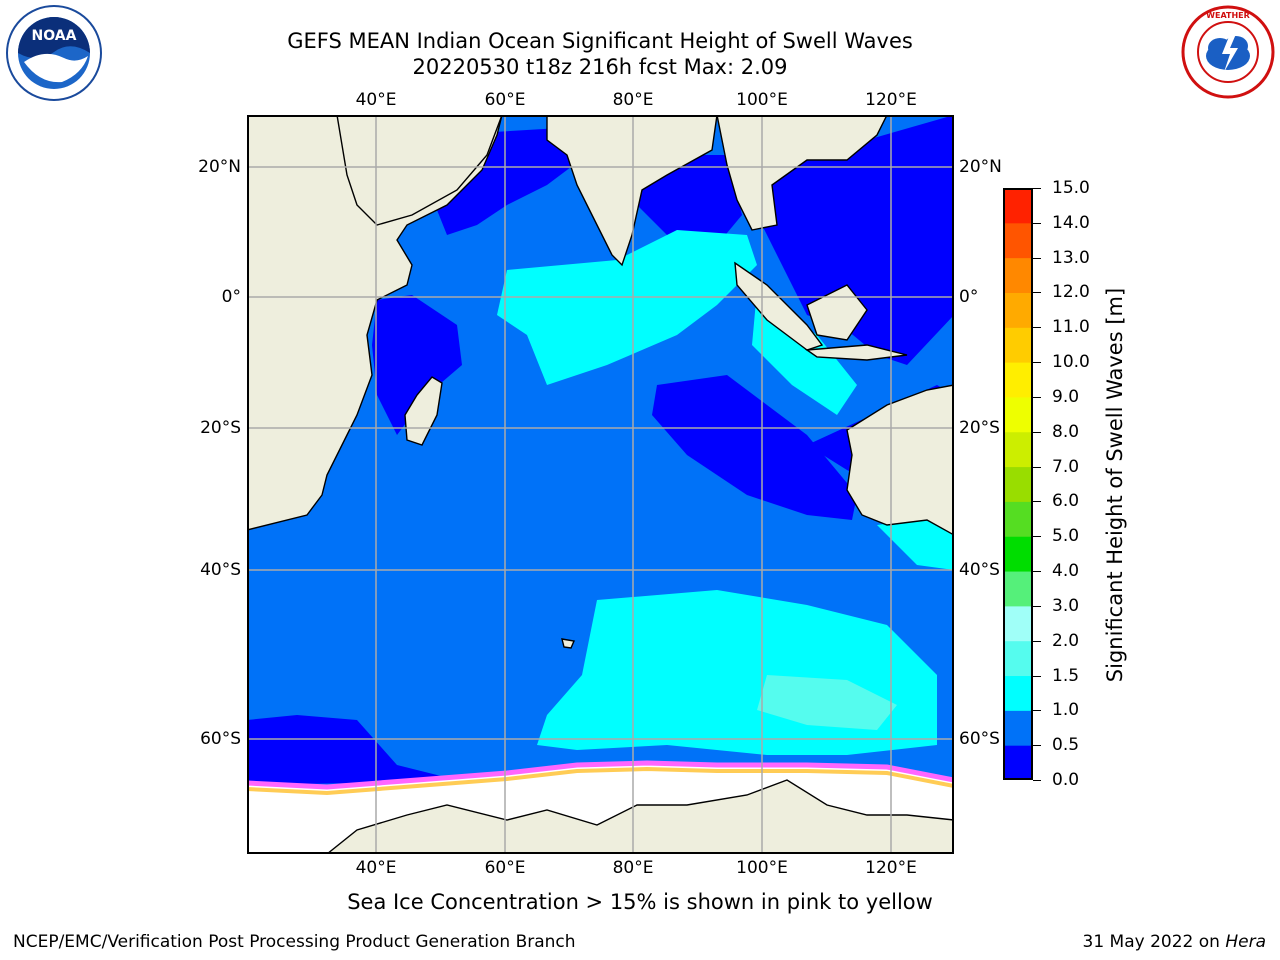 Image resolution: width=1280 pixels, height=960 pixels. I want to click on lon-tick-top-80e: 80°E, so click(633, 100).